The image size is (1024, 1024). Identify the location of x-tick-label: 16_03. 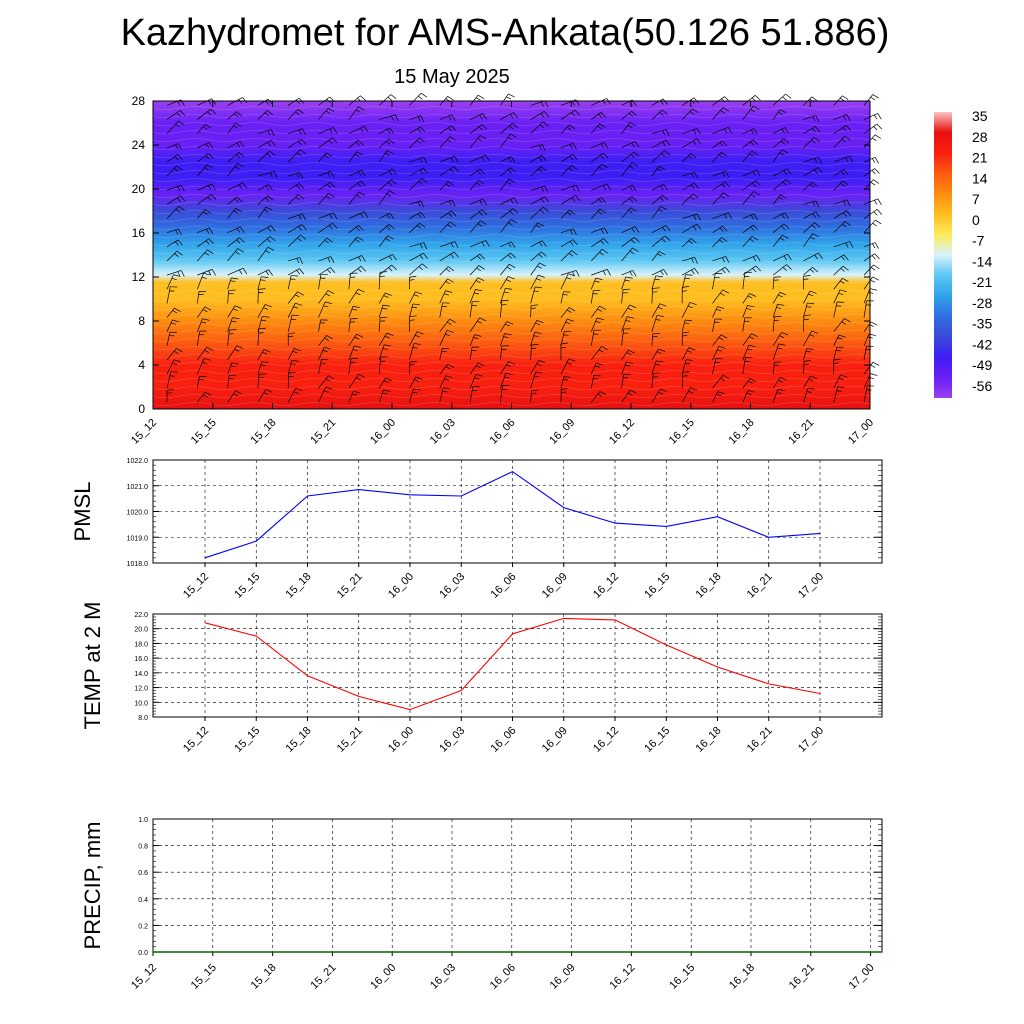
(443, 977).